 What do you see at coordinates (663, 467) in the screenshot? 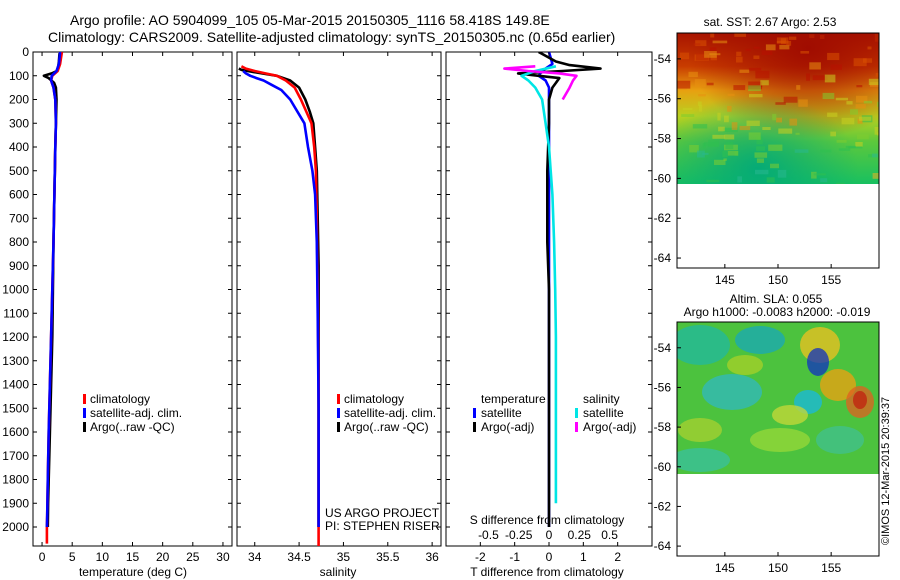
I see `map-lat-label: -60` at bounding box center [663, 467].